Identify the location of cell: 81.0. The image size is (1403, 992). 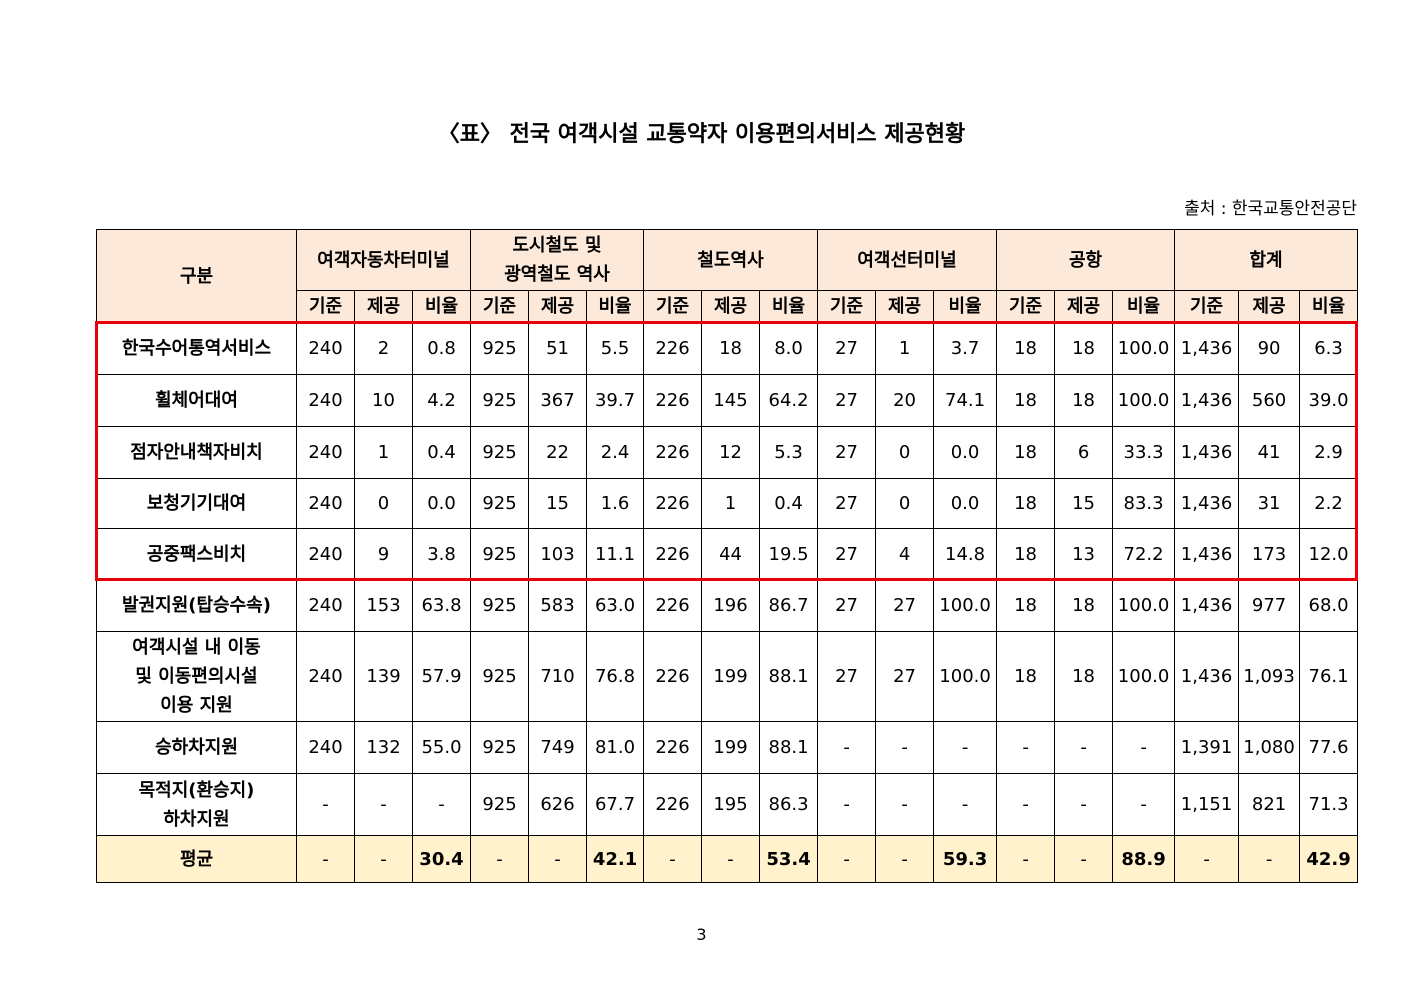
(615, 747).